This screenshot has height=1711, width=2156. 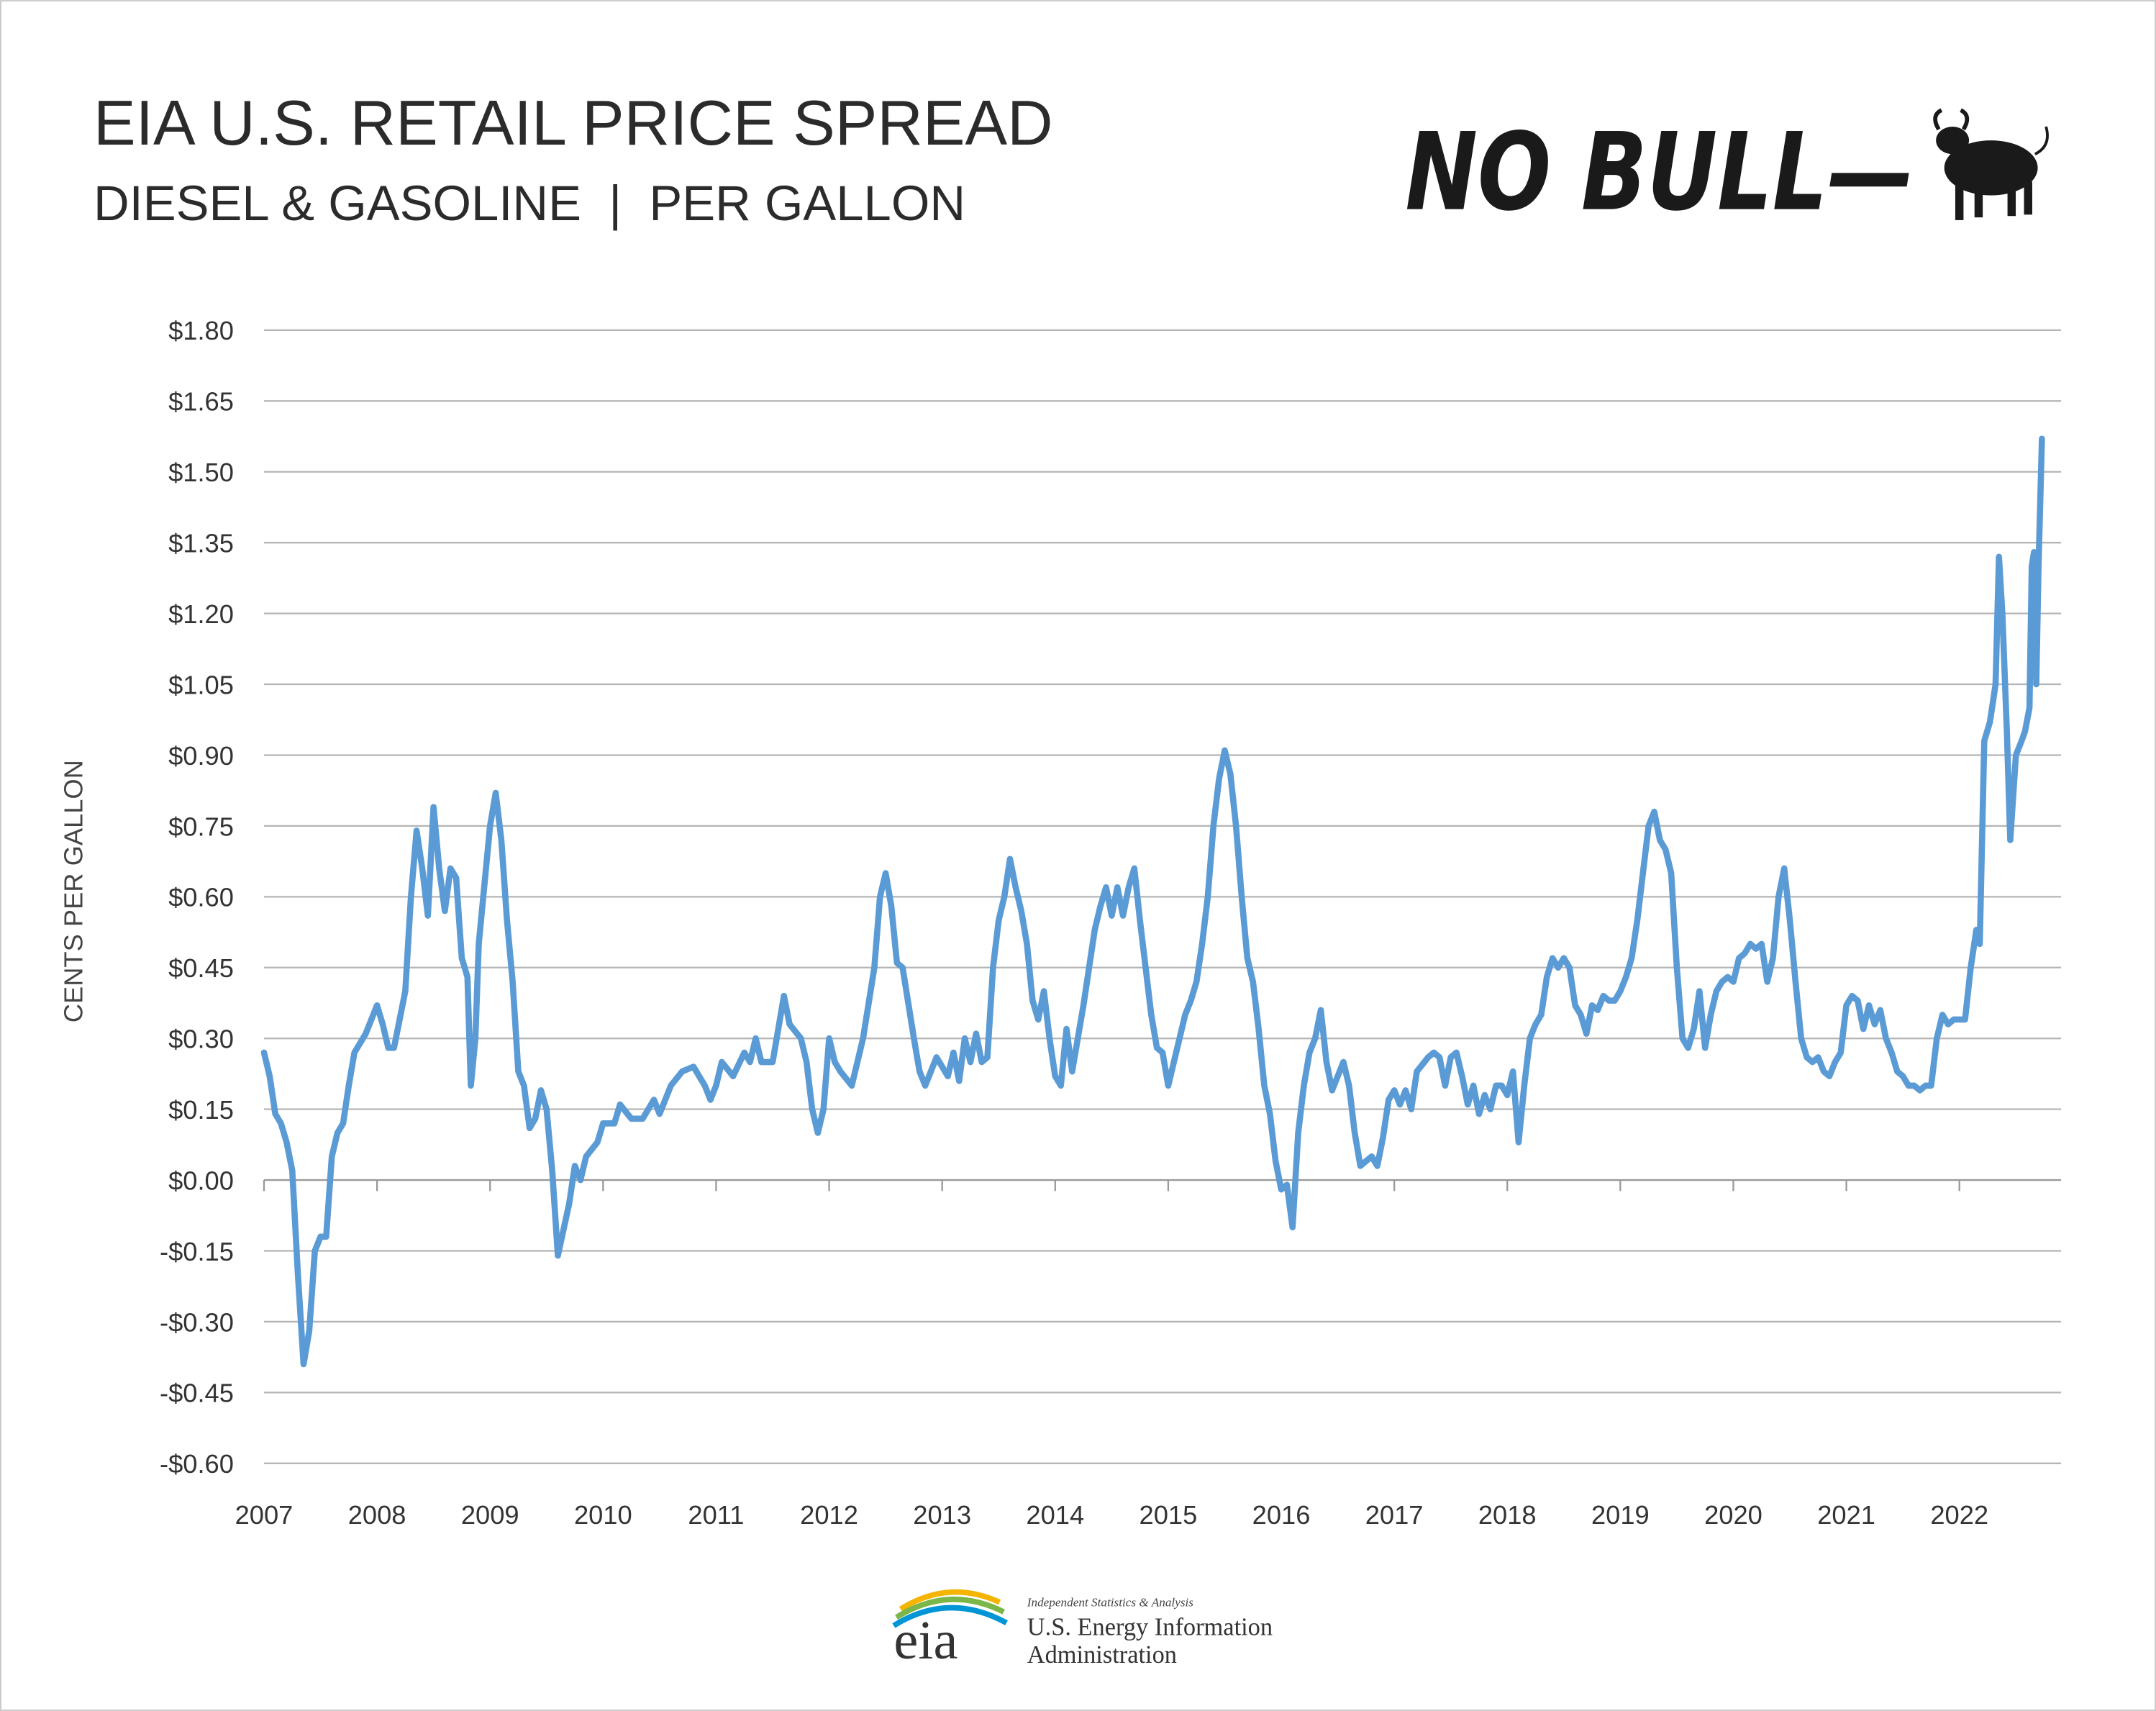 I want to click on y-axis-label: CENTS PER GALLON, so click(x=73, y=891).